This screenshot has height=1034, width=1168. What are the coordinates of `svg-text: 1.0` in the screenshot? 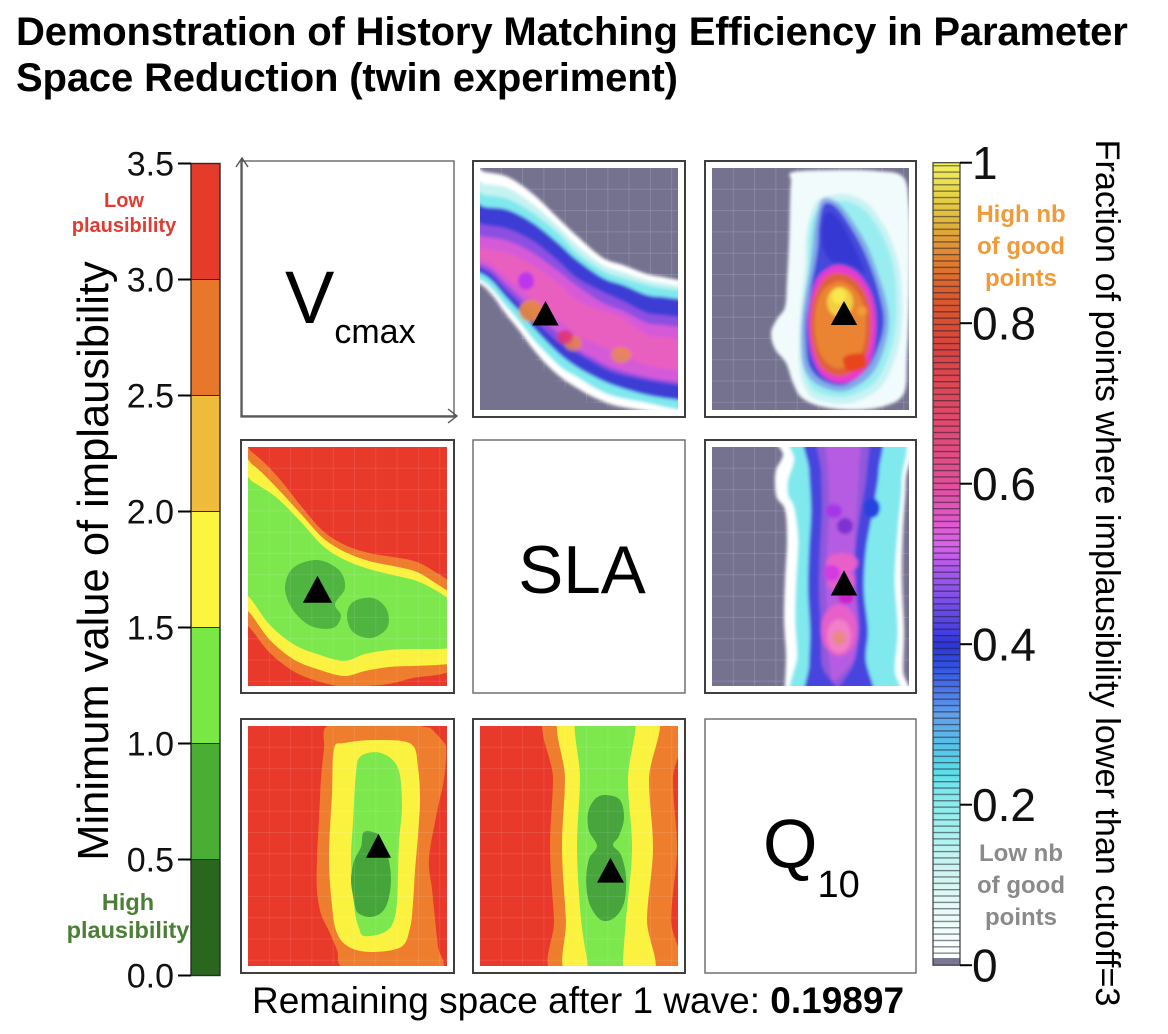 It's located at (150, 745).